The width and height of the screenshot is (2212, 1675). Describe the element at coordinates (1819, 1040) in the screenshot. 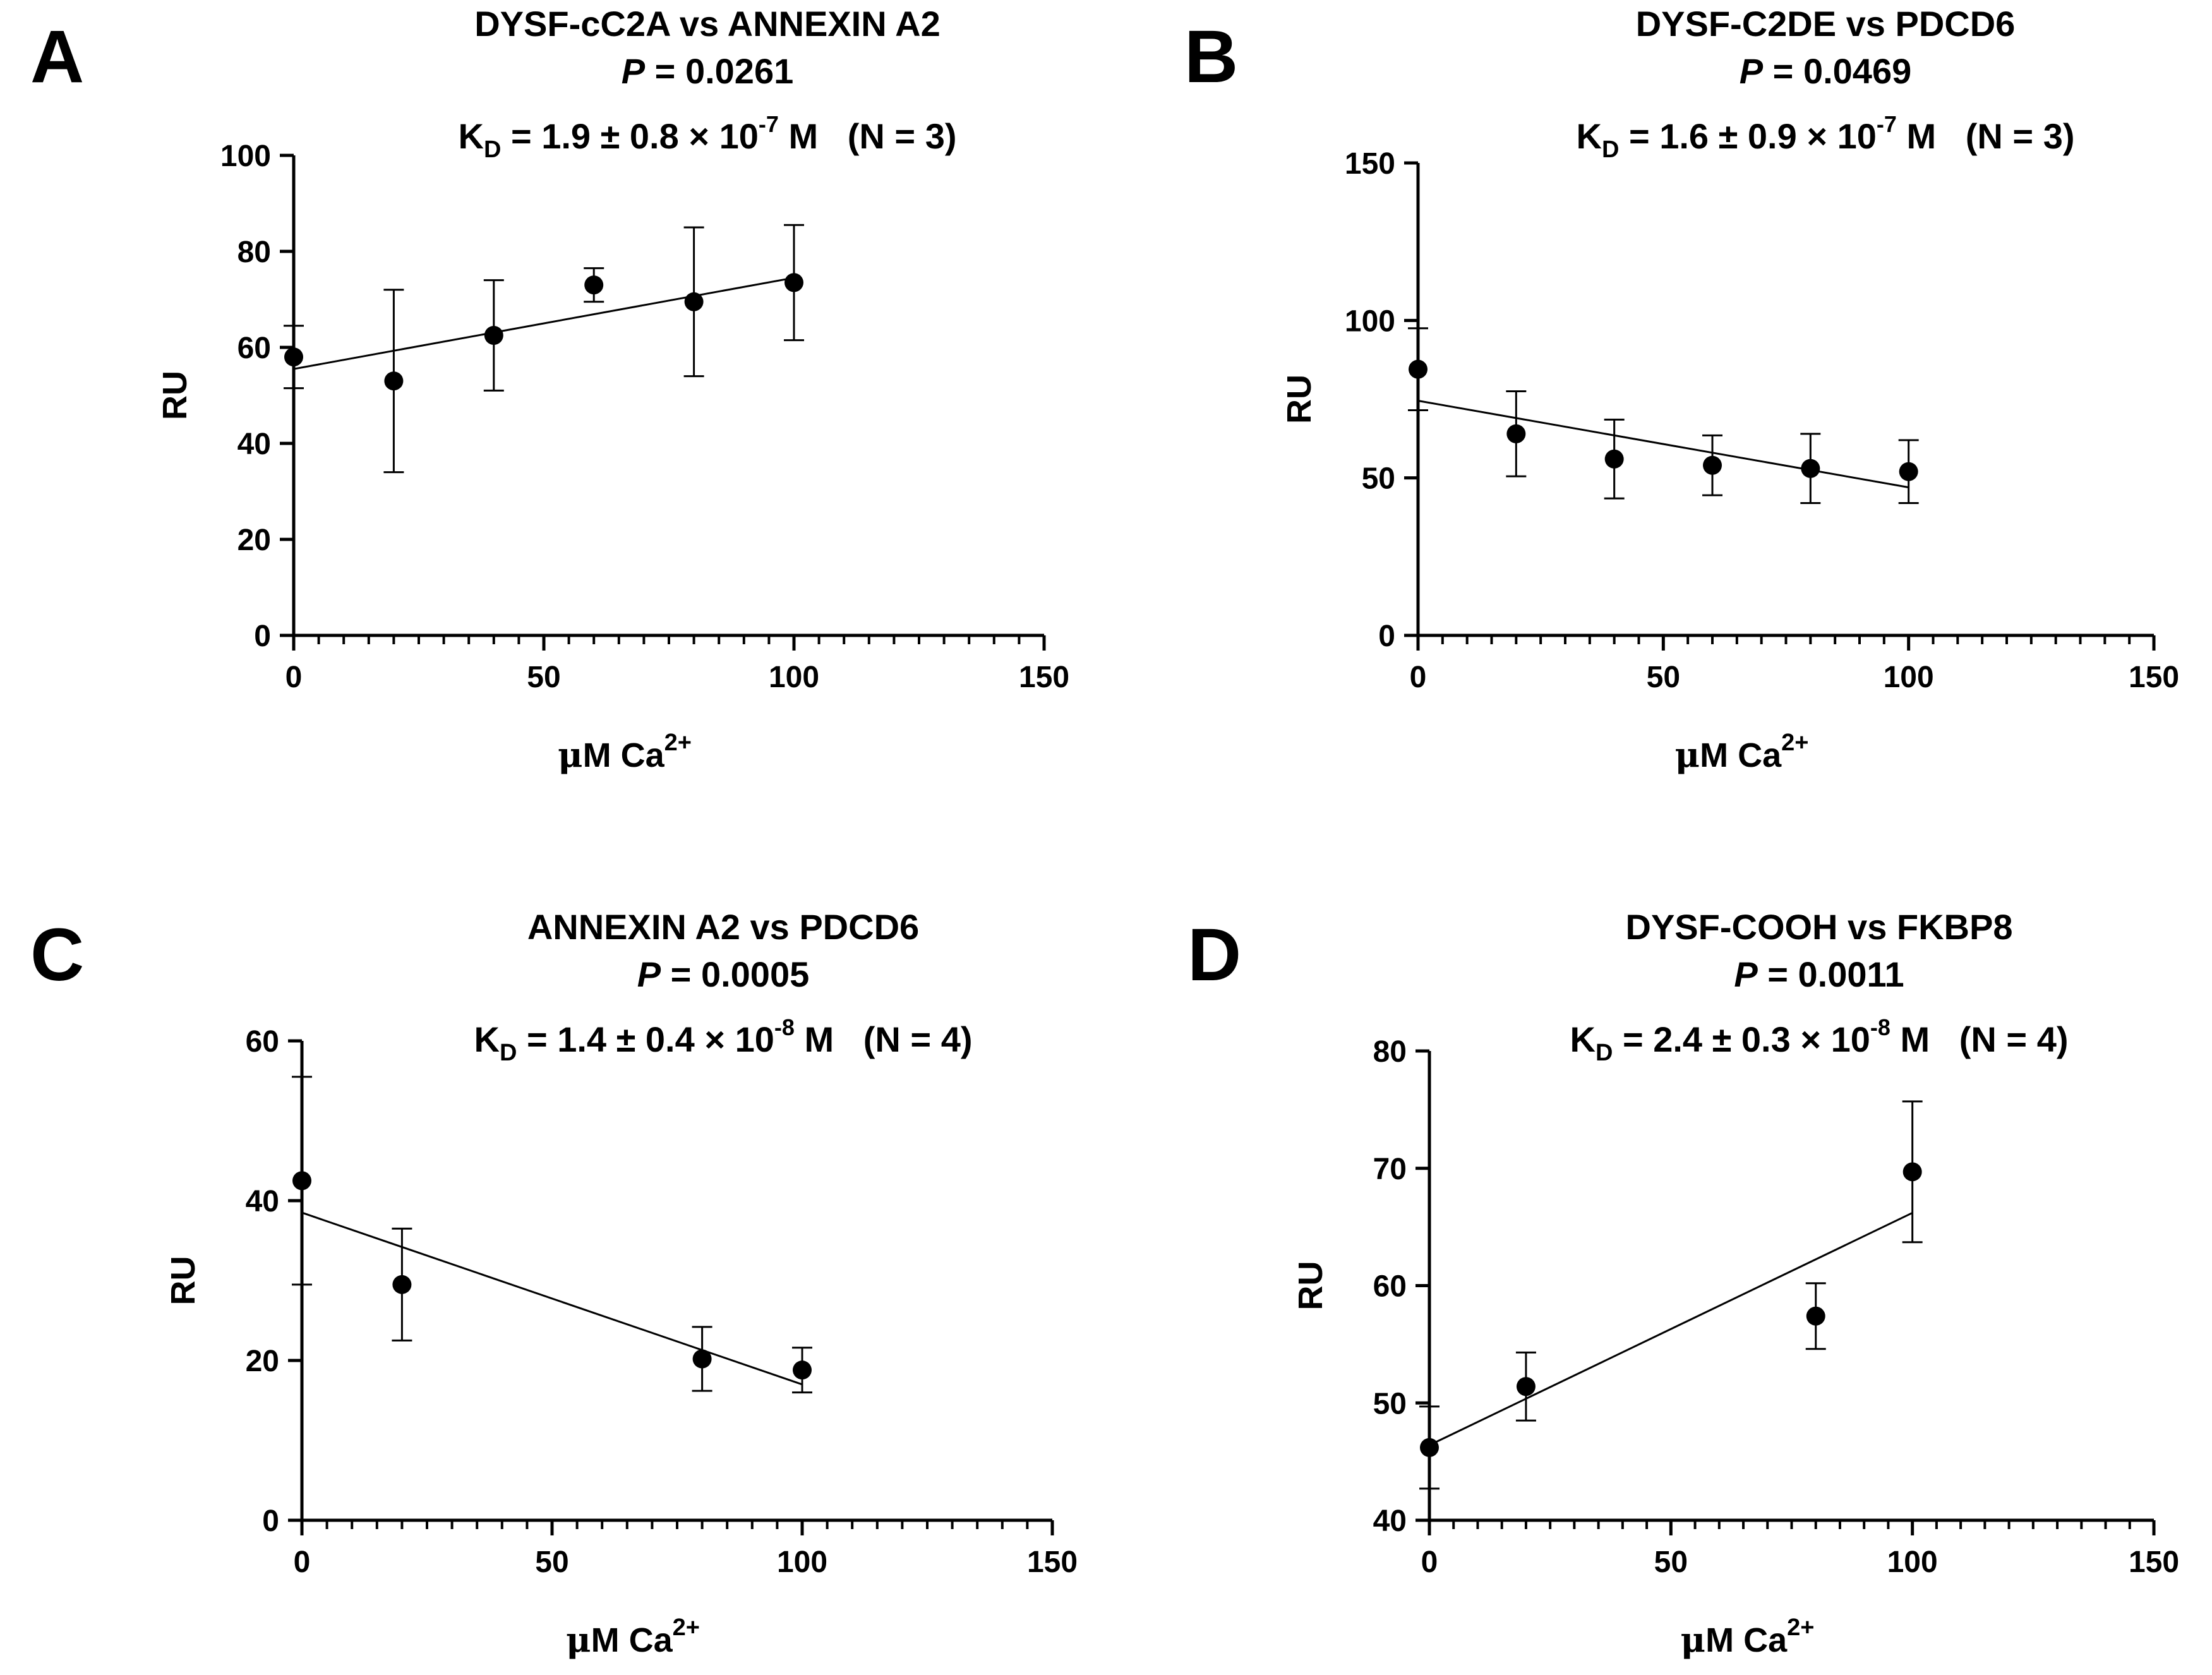

I see `kd-value: KD = 2.4 ± 0.3 × 10-8 M (N = 4)` at that location.